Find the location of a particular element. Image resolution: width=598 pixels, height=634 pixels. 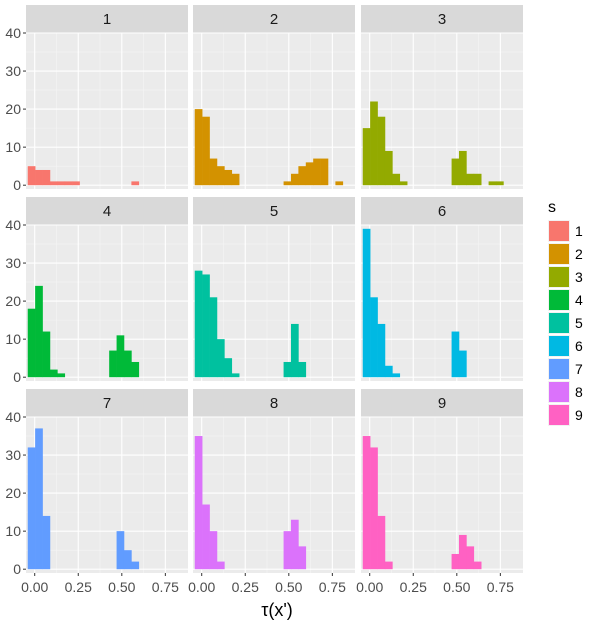

facet-panel-7: 7 0 10 20 30 40 0.00 0.25 0.50 0.75 is located at coordinates (96, 492).